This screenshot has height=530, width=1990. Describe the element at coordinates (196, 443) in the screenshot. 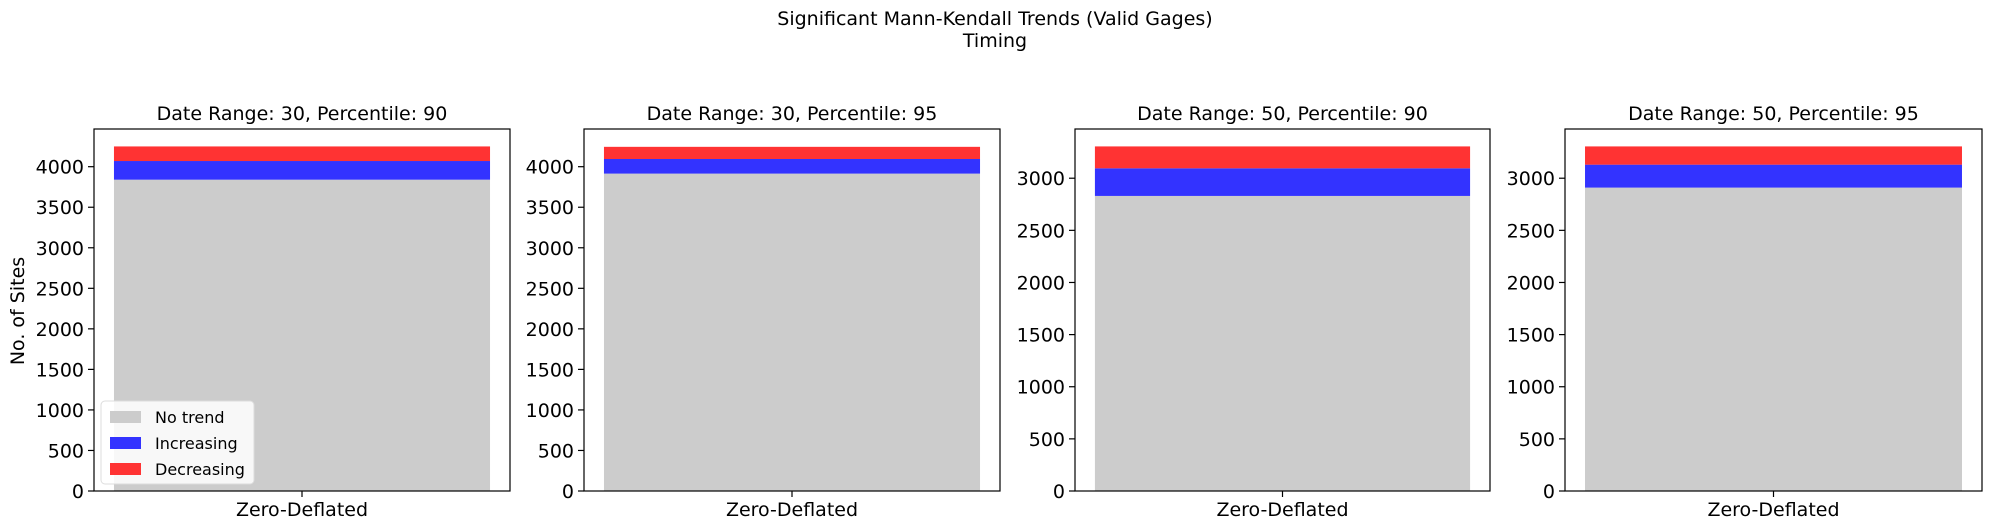

I see `legend-label: Increasing` at that location.